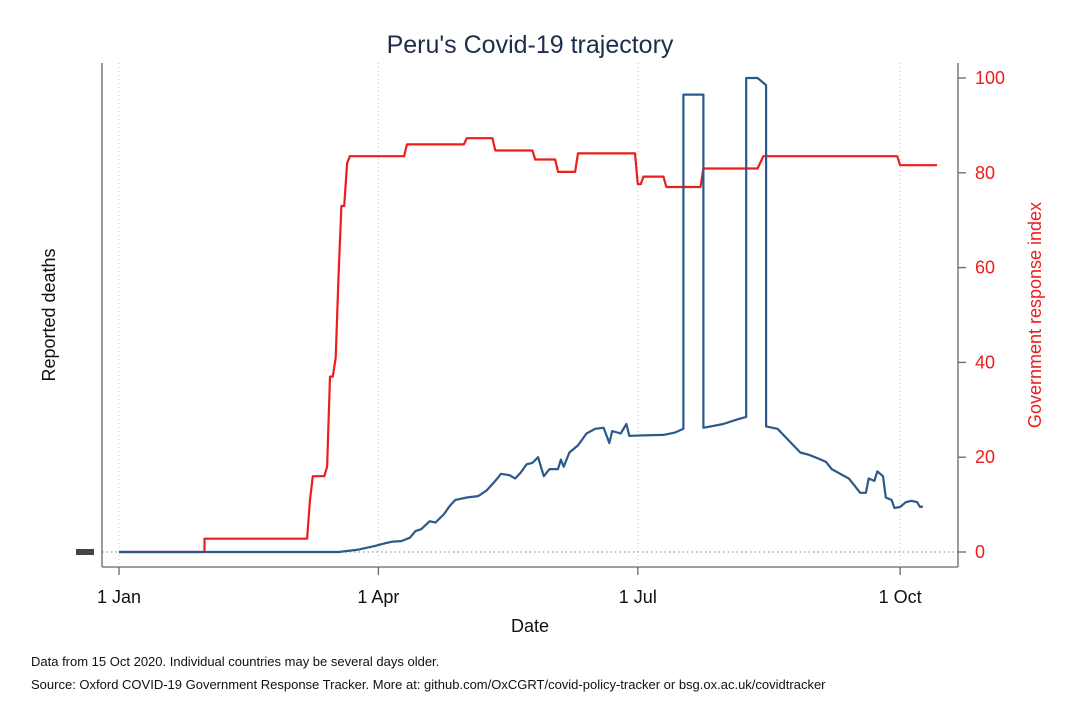  Describe the element at coordinates (1035, 315) in the screenshot. I see `right-axis-label: Government response index` at that location.